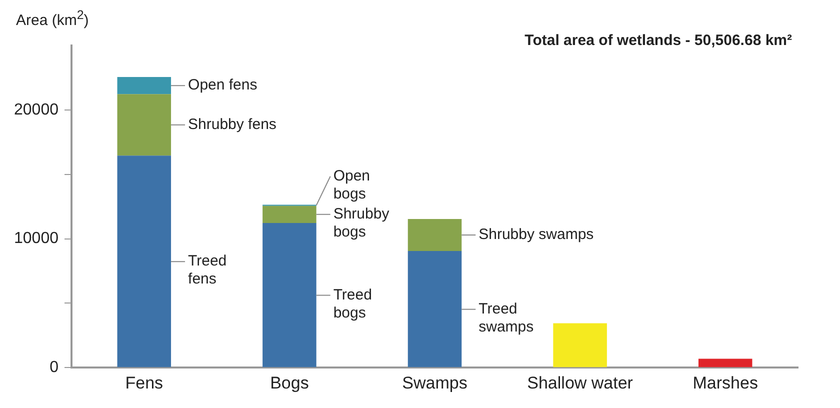 This screenshot has width=840, height=408. I want to click on series-label: Shrubby bogs, so click(361, 223).